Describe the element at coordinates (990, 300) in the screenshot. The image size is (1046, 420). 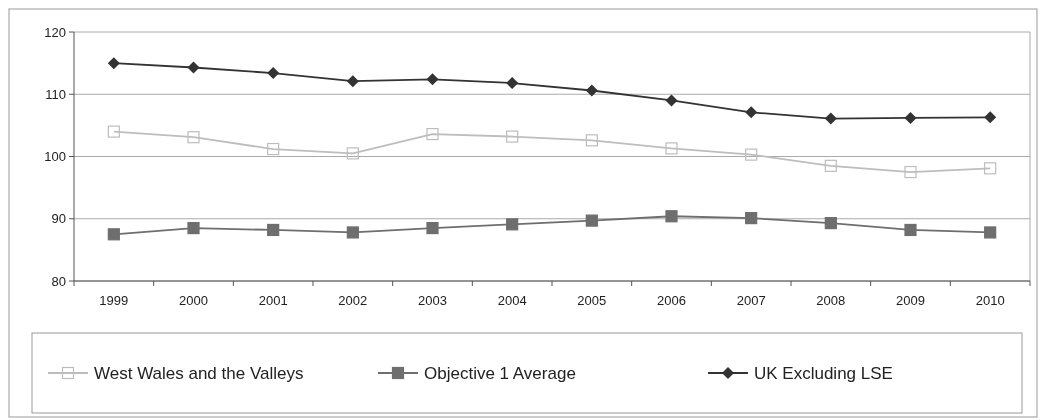
I see `x-tick-label: 2010` at that location.